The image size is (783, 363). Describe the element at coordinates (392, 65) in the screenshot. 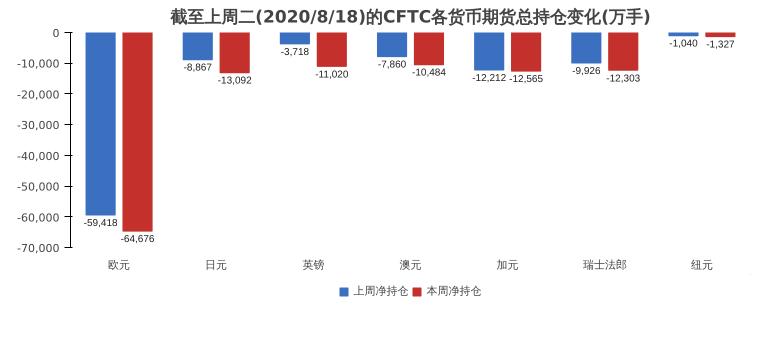

I see `data-label: -7,860` at that location.